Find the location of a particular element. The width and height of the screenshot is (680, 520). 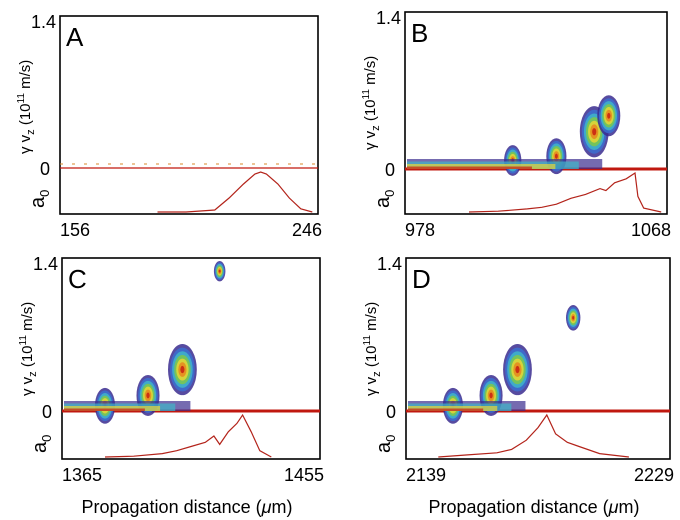

panel-letter: D is located at coordinates (421, 279).